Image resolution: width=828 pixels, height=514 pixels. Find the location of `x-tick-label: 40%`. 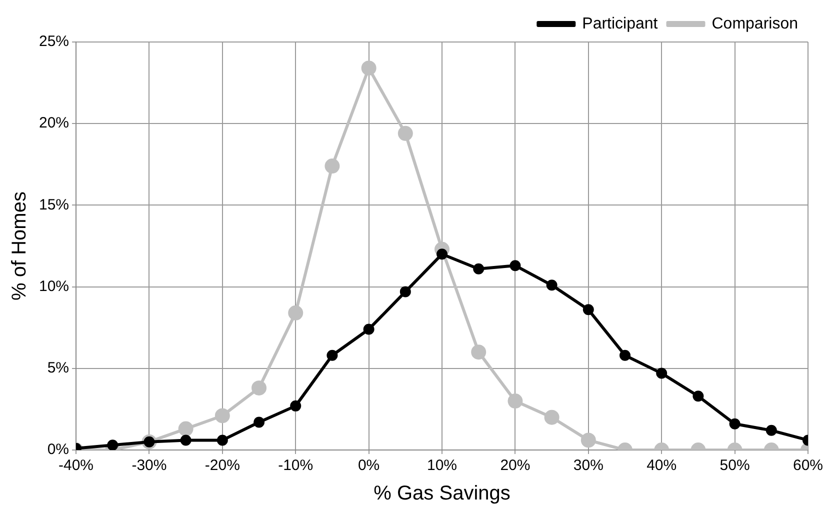

x-tick-label: 40% is located at coordinates (661, 465).